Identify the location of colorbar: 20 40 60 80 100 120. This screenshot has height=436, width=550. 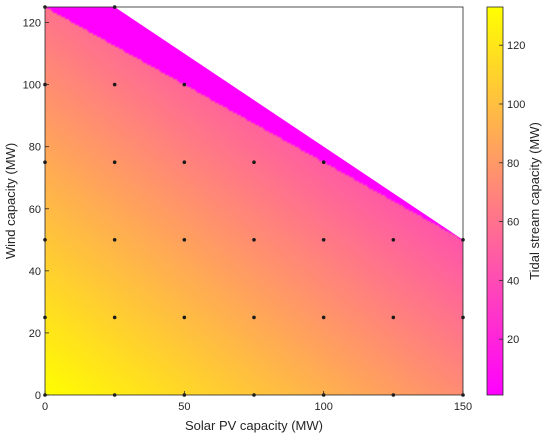
(505, 201).